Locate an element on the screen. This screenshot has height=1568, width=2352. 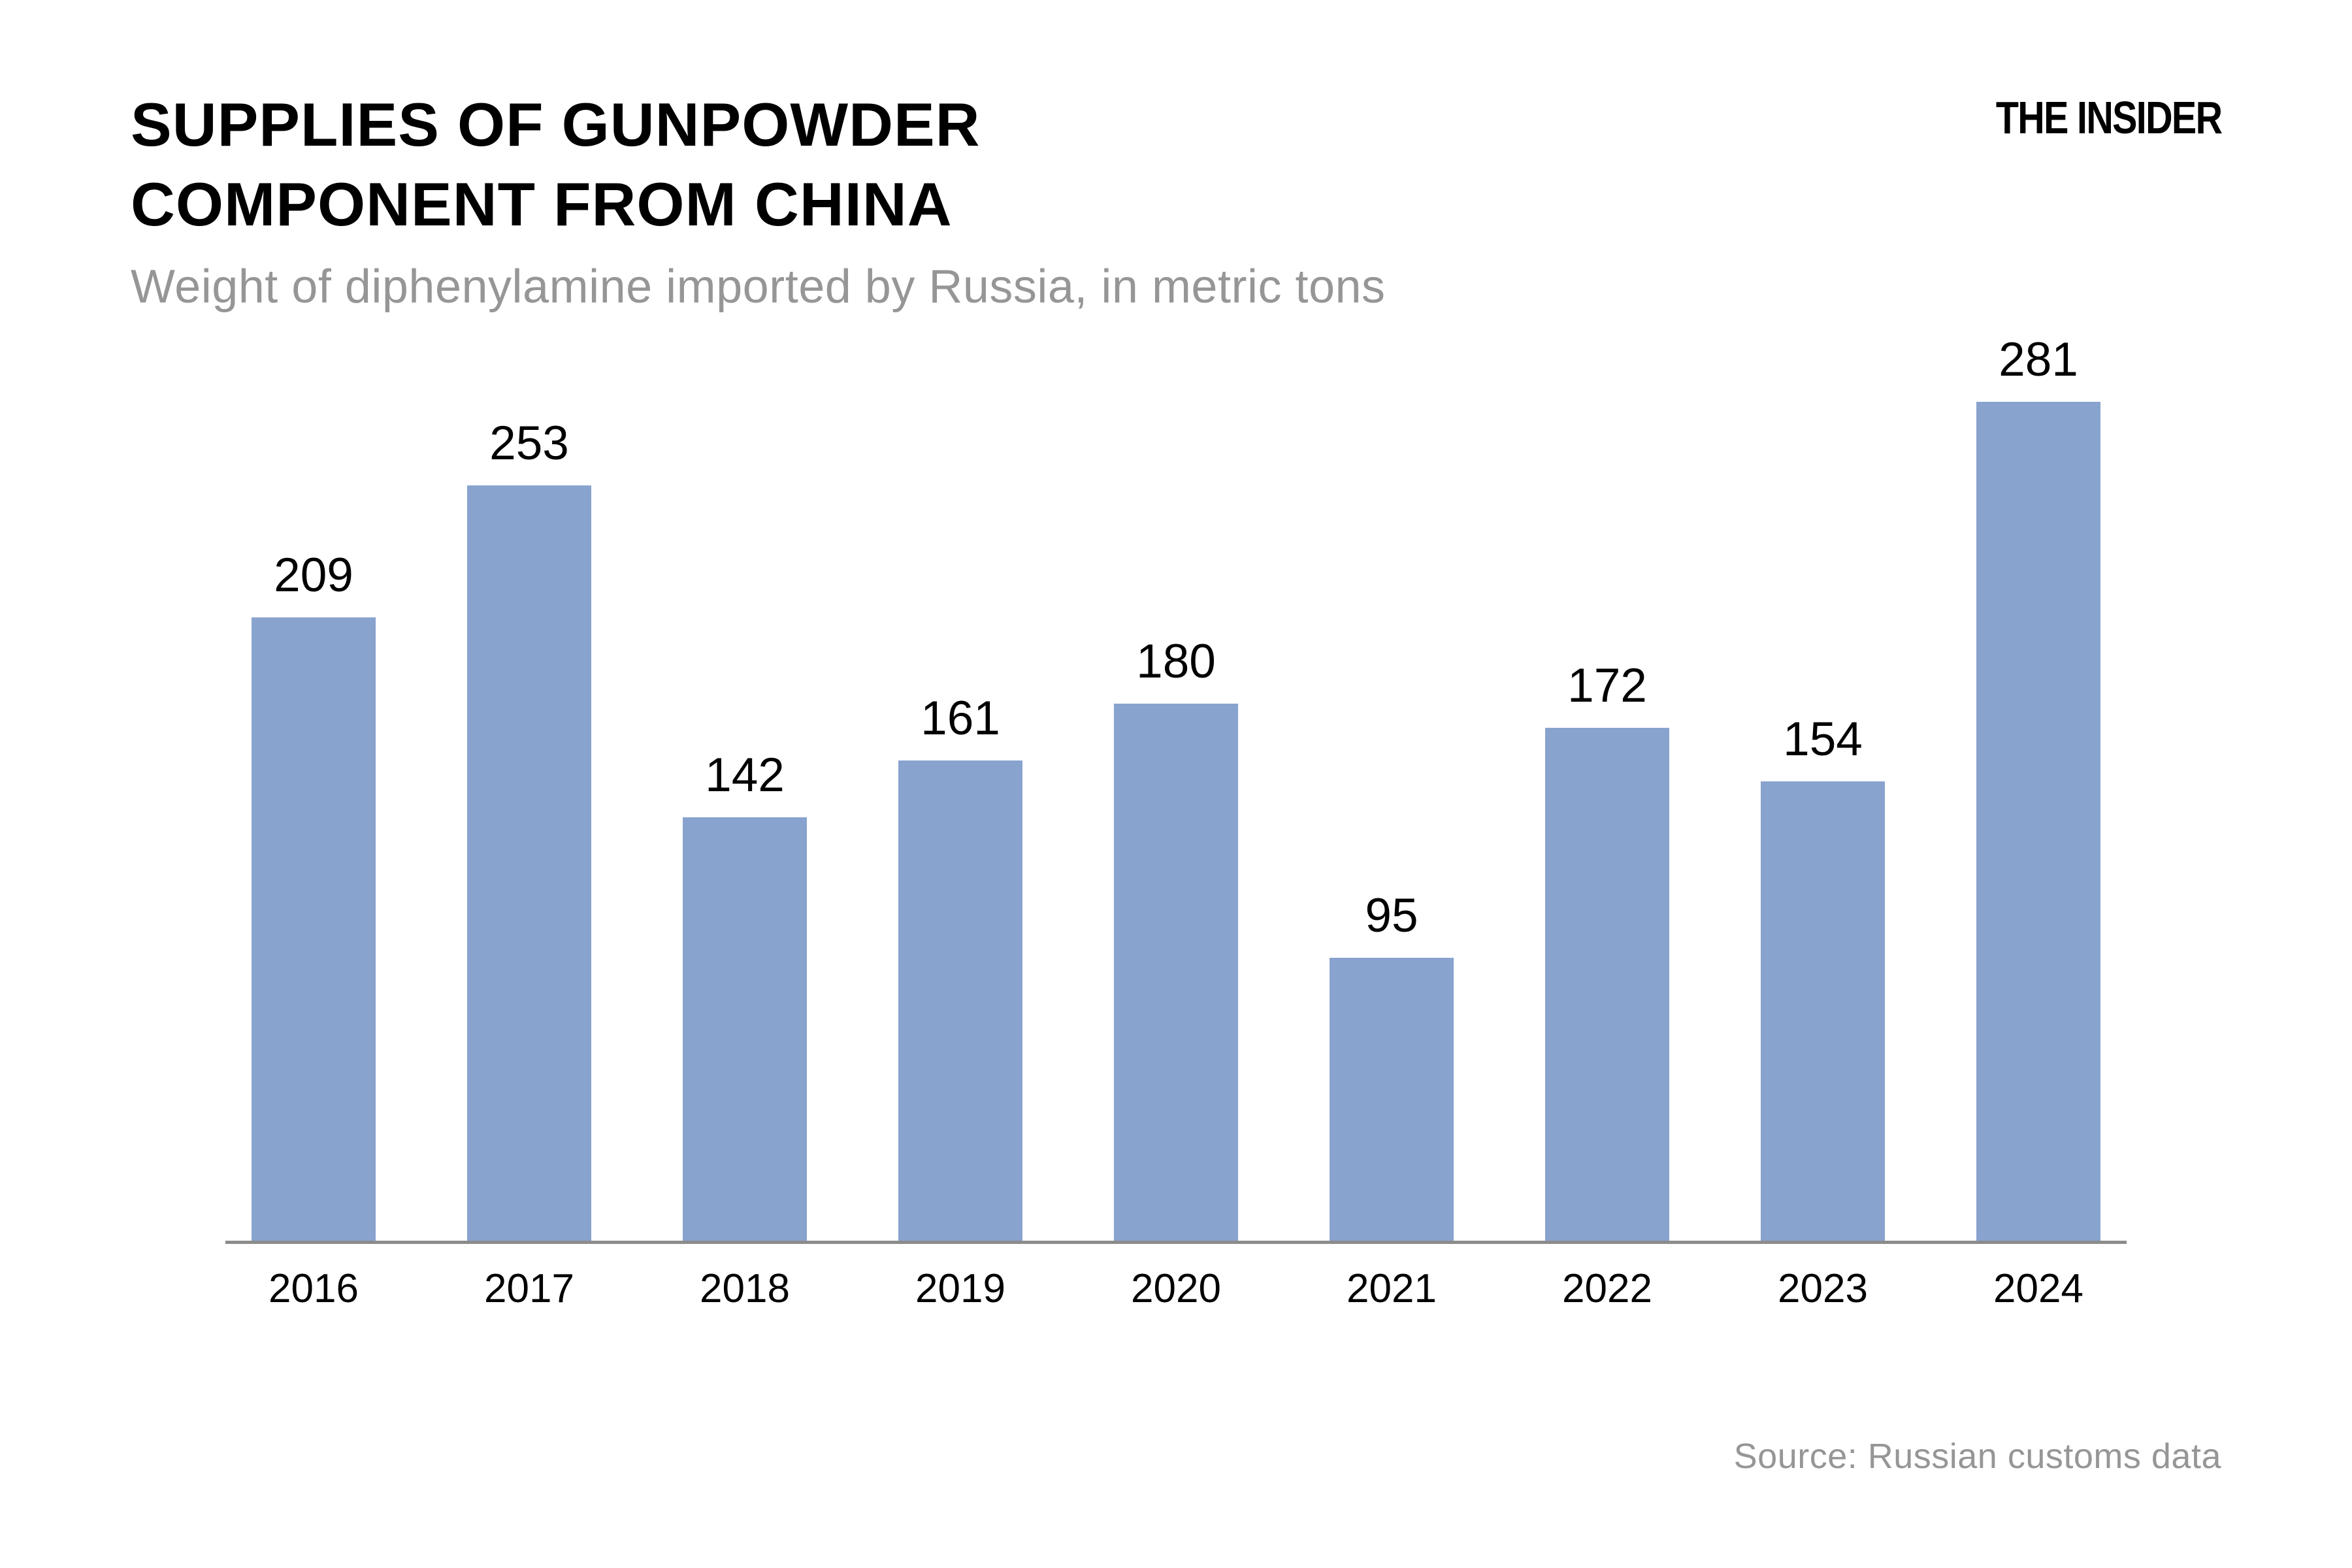
year-label-2022: 2022 is located at coordinates (1607, 1288).